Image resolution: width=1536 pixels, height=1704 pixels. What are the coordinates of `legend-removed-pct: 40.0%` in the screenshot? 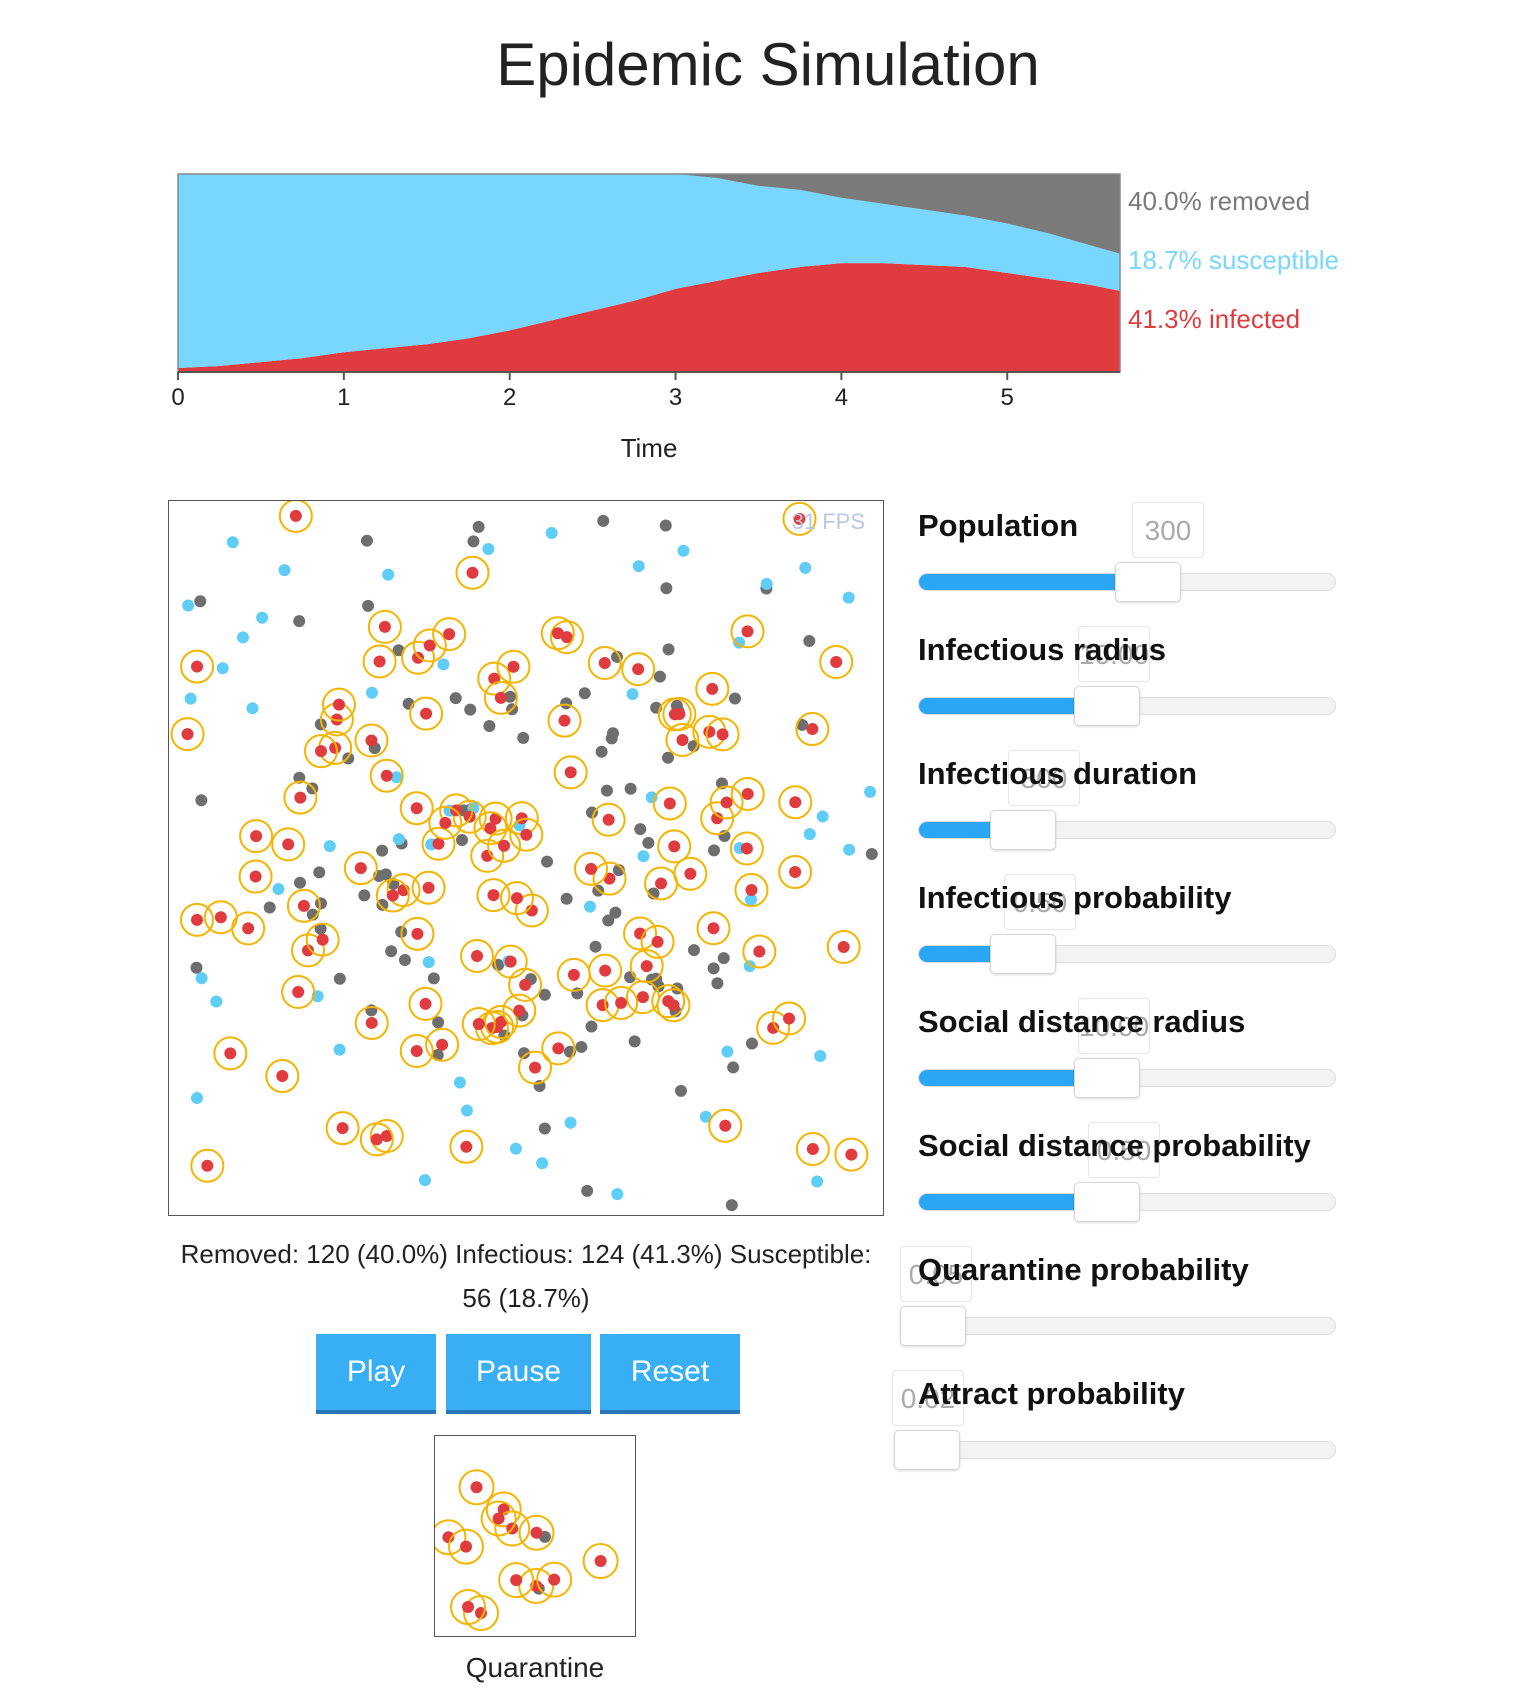 It's located at (1165, 201).